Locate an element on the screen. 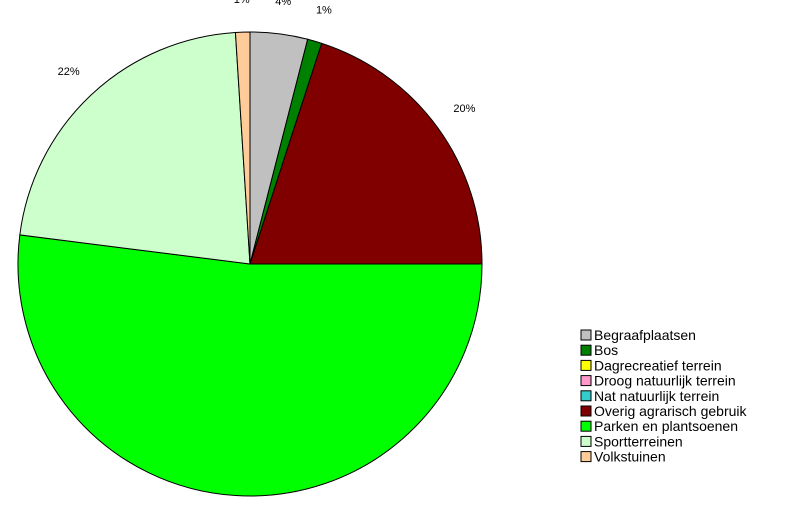 Image resolution: width=798 pixels, height=518 pixels. pie-percent-labels: 4%1%20%52%22%1% is located at coordinates (267, 57).